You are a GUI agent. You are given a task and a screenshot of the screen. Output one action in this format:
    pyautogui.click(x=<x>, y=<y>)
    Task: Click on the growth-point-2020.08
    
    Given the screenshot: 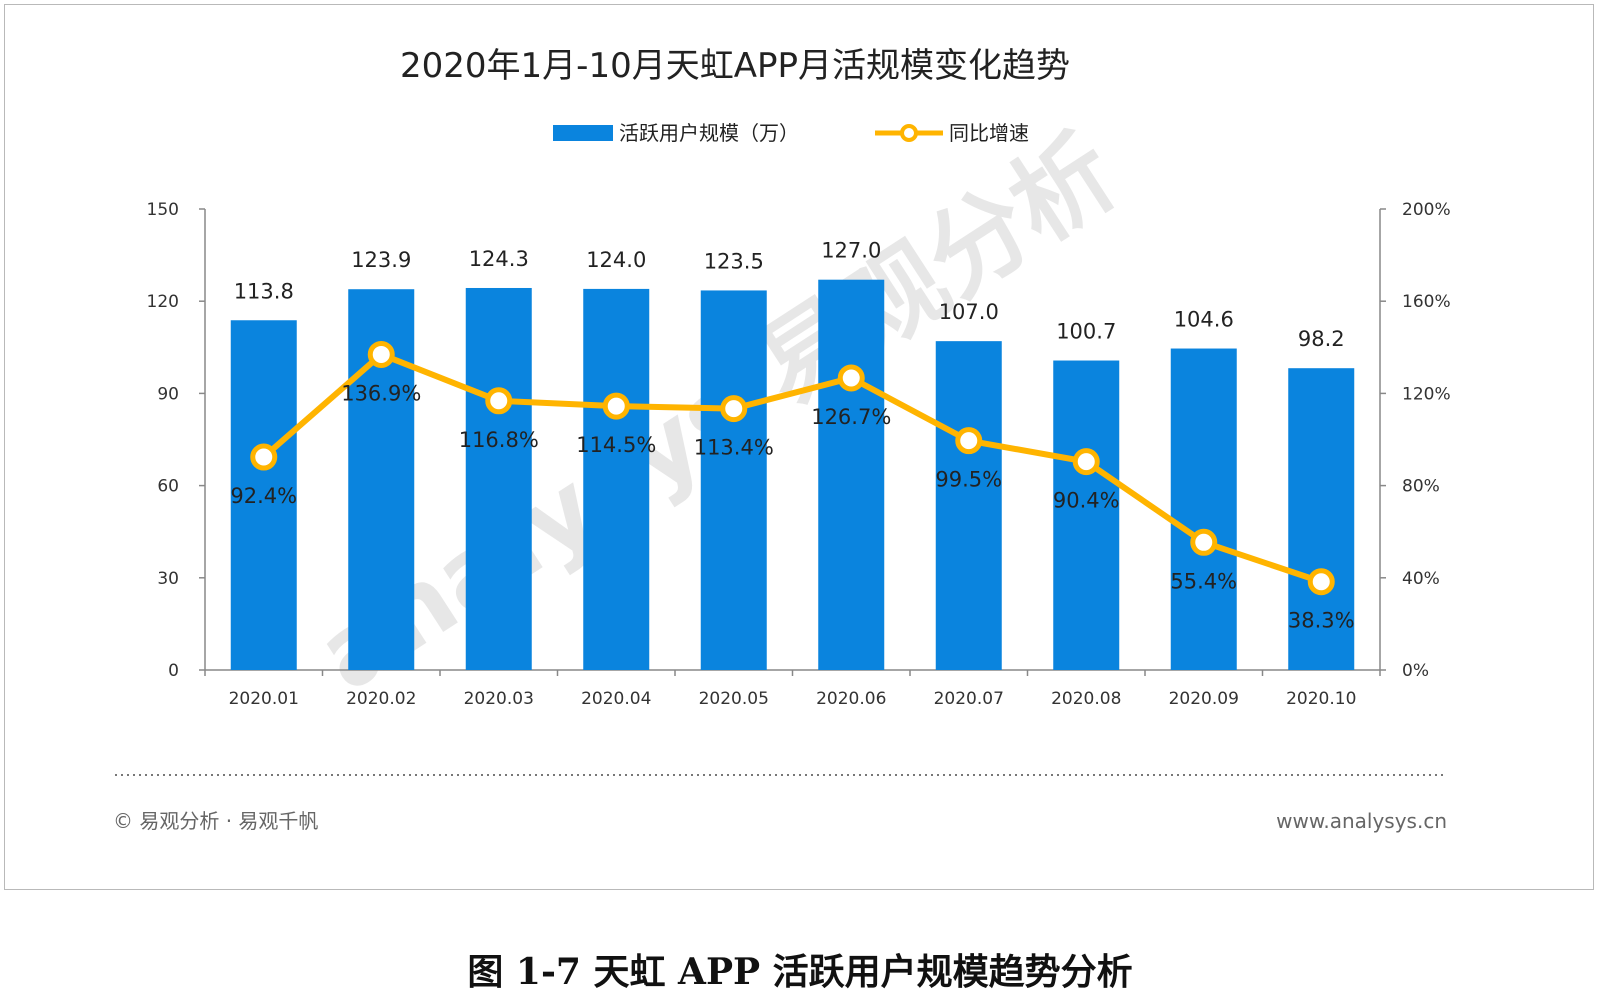 What is the action you would take?
    pyautogui.click(x=1086, y=462)
    